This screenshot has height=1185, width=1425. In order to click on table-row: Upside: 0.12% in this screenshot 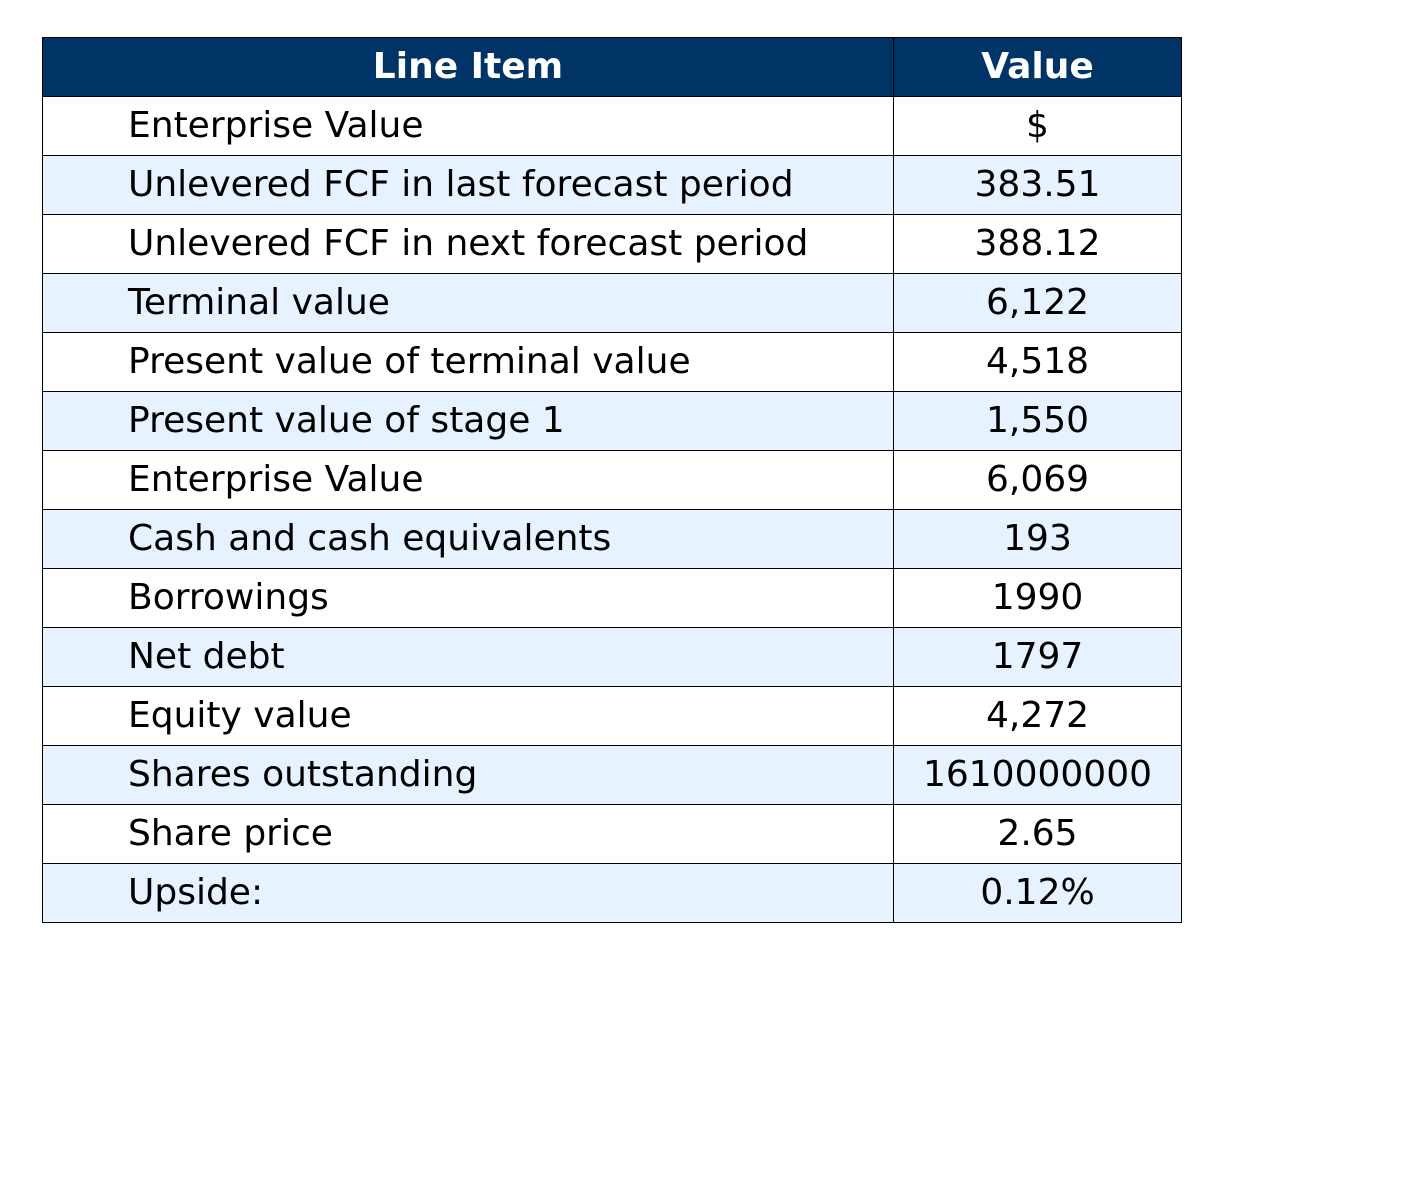, I will do `click(612, 893)`.